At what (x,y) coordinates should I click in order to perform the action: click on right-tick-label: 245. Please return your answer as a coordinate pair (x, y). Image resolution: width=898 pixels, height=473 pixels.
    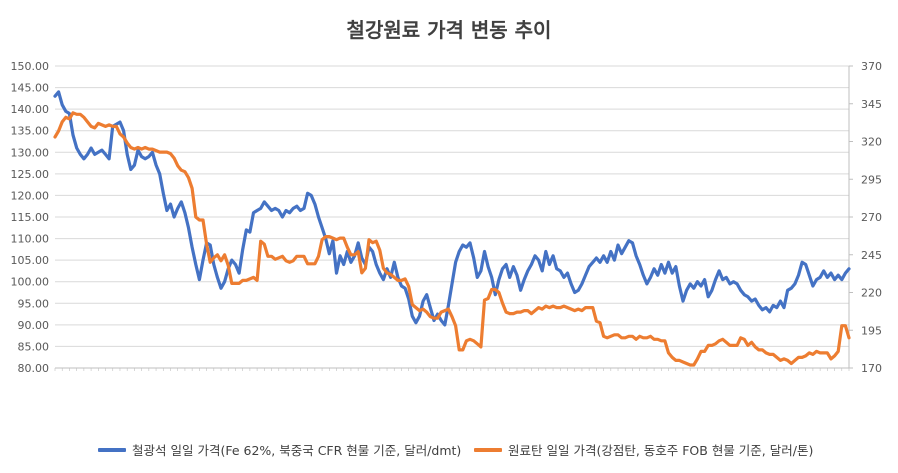
    Looking at the image, I should click on (871, 255).